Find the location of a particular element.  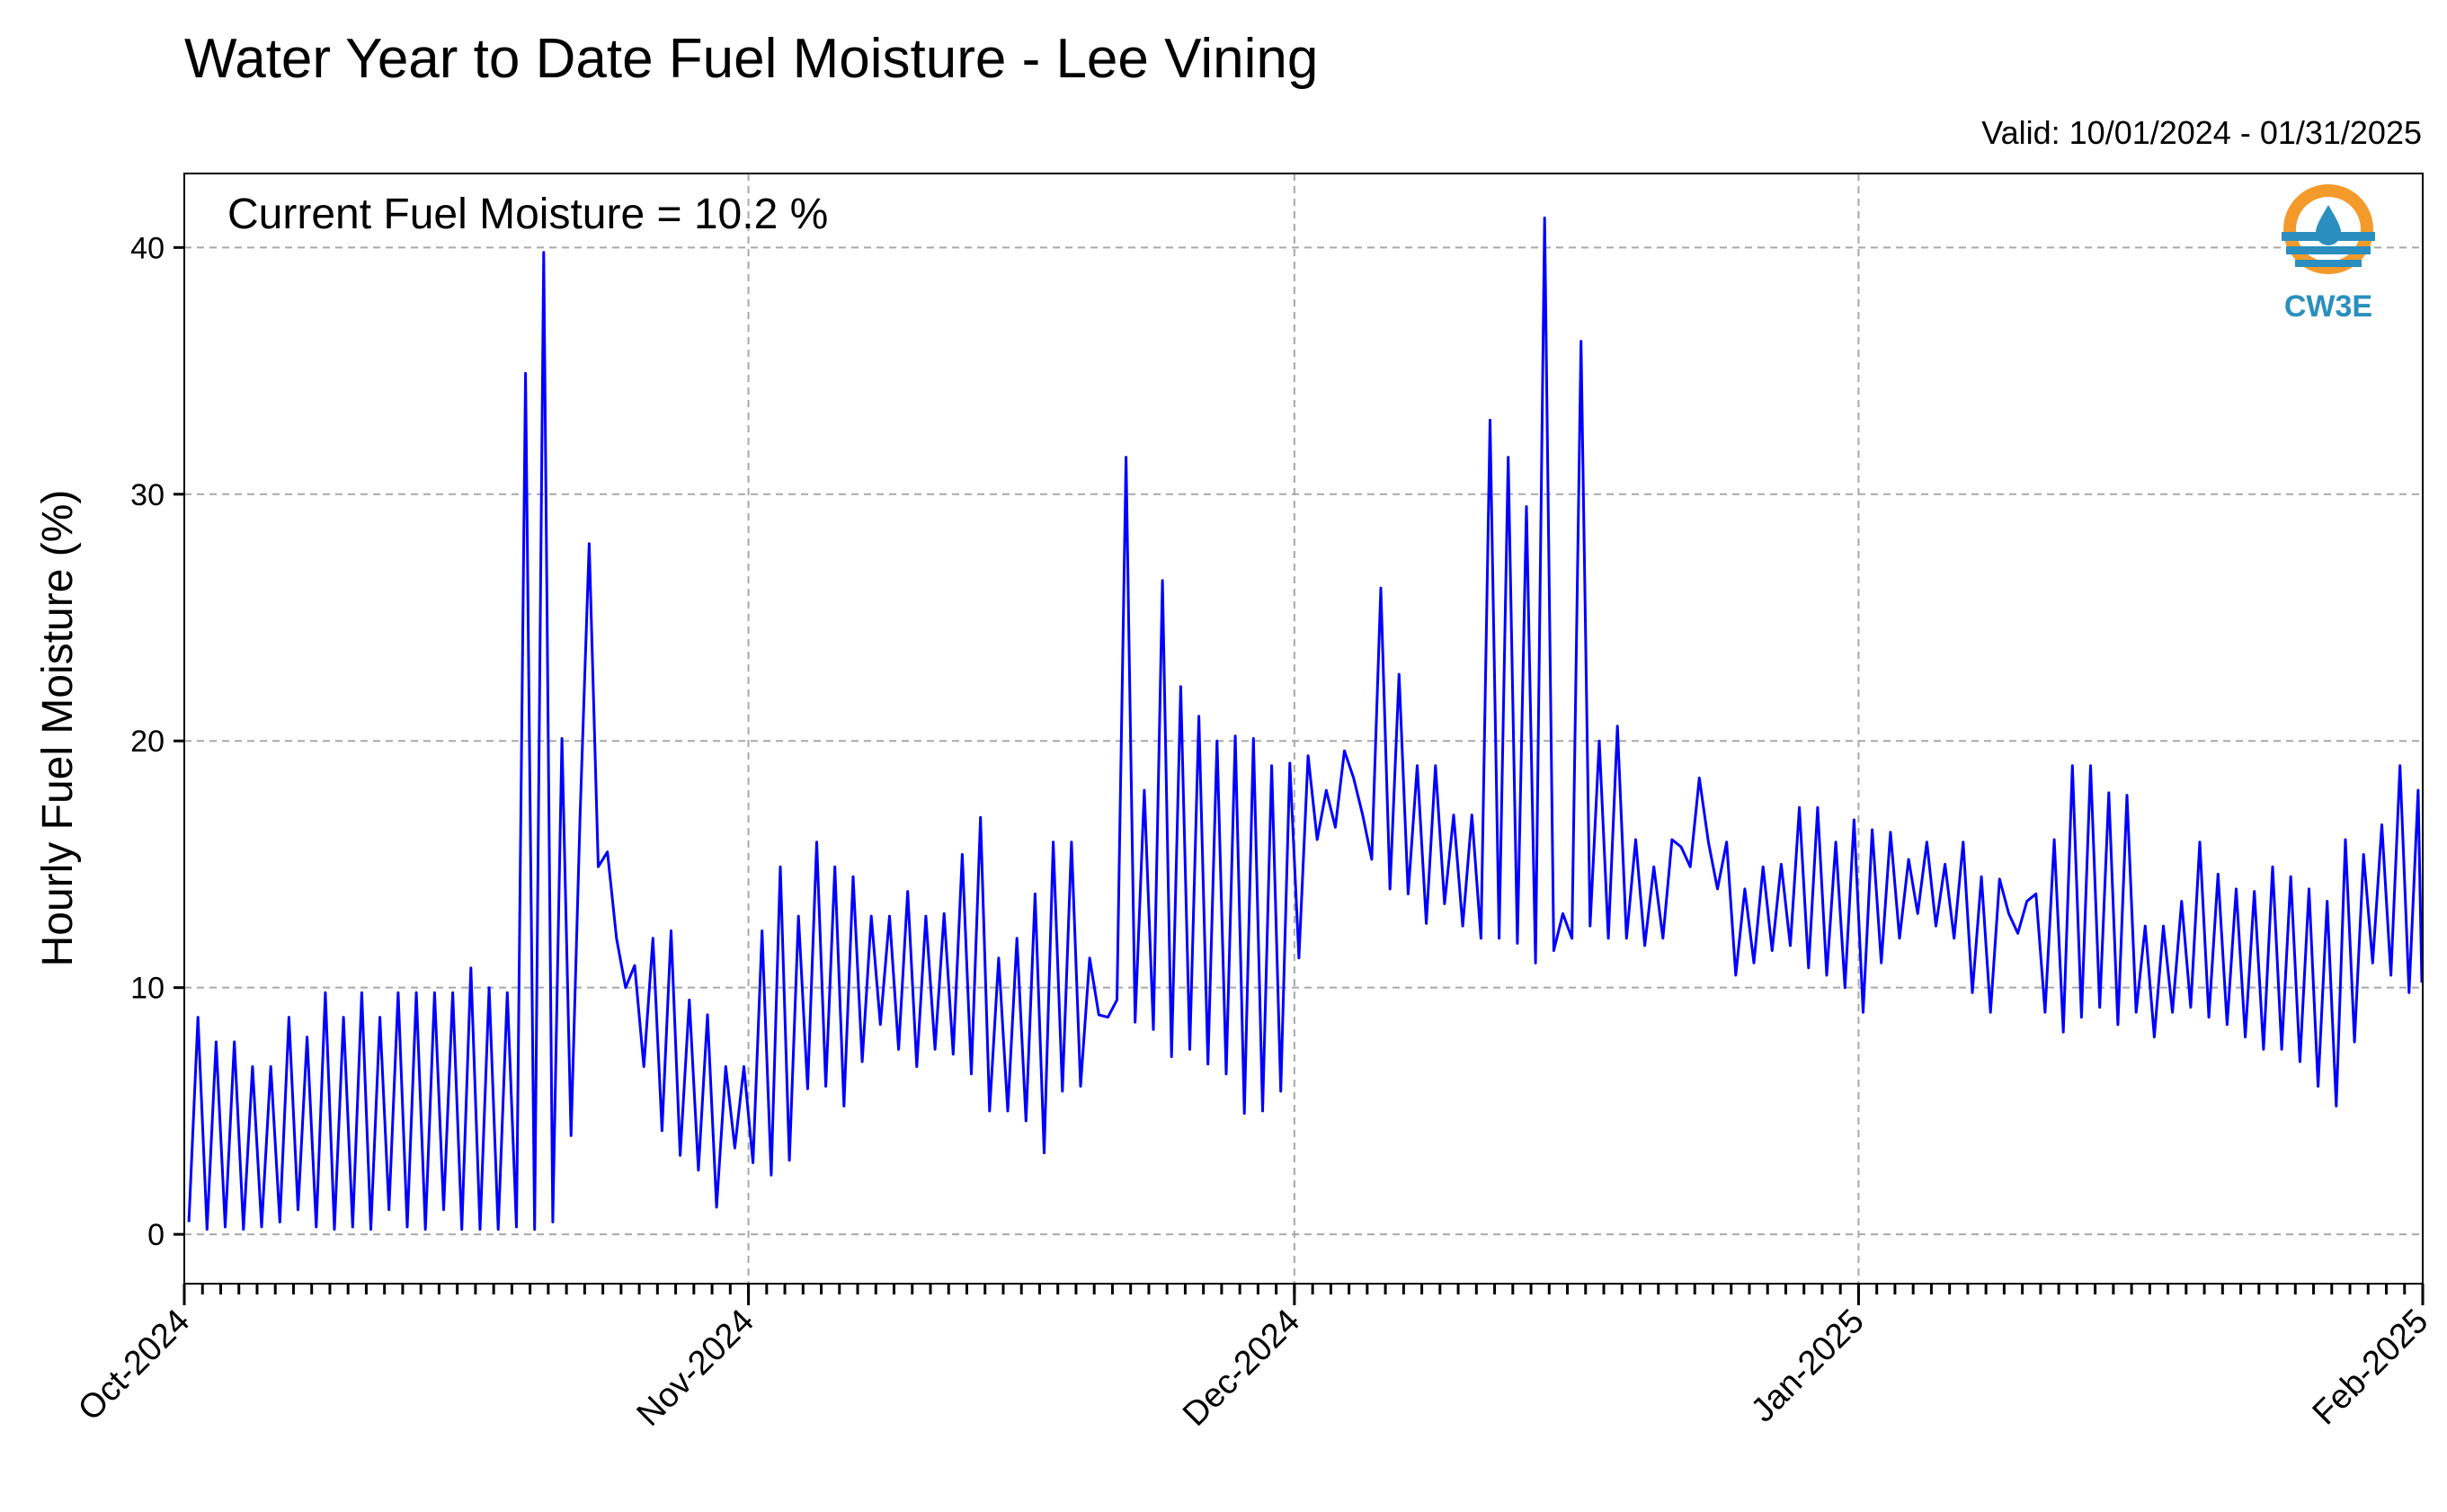

y-tick-label: 20 is located at coordinates (147, 742).